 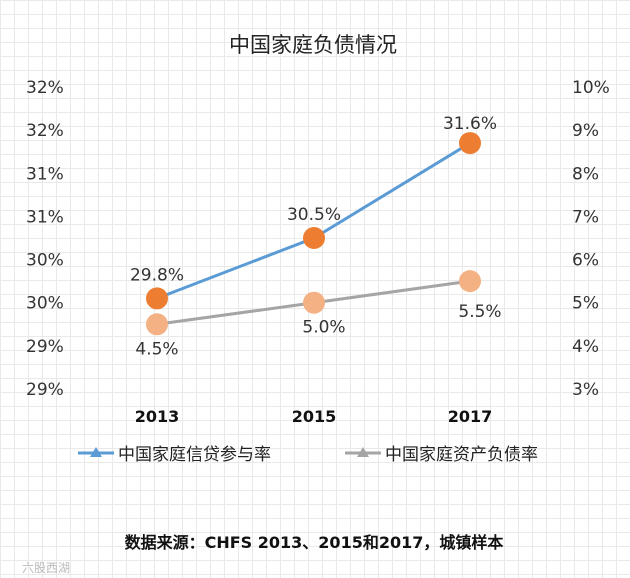 I want to click on legend: 中国家庭信贷参与率 中国家庭资产负债率, so click(x=308, y=455).